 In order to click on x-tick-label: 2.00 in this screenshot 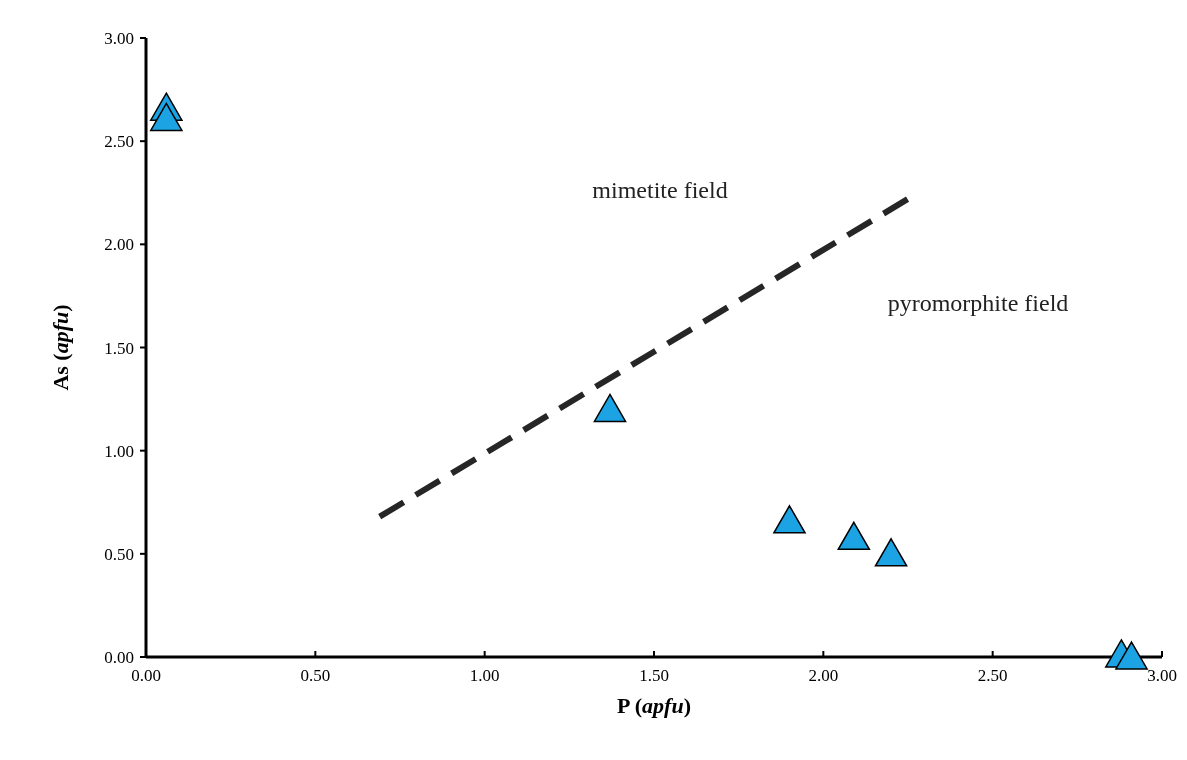, I will do `click(823, 675)`.